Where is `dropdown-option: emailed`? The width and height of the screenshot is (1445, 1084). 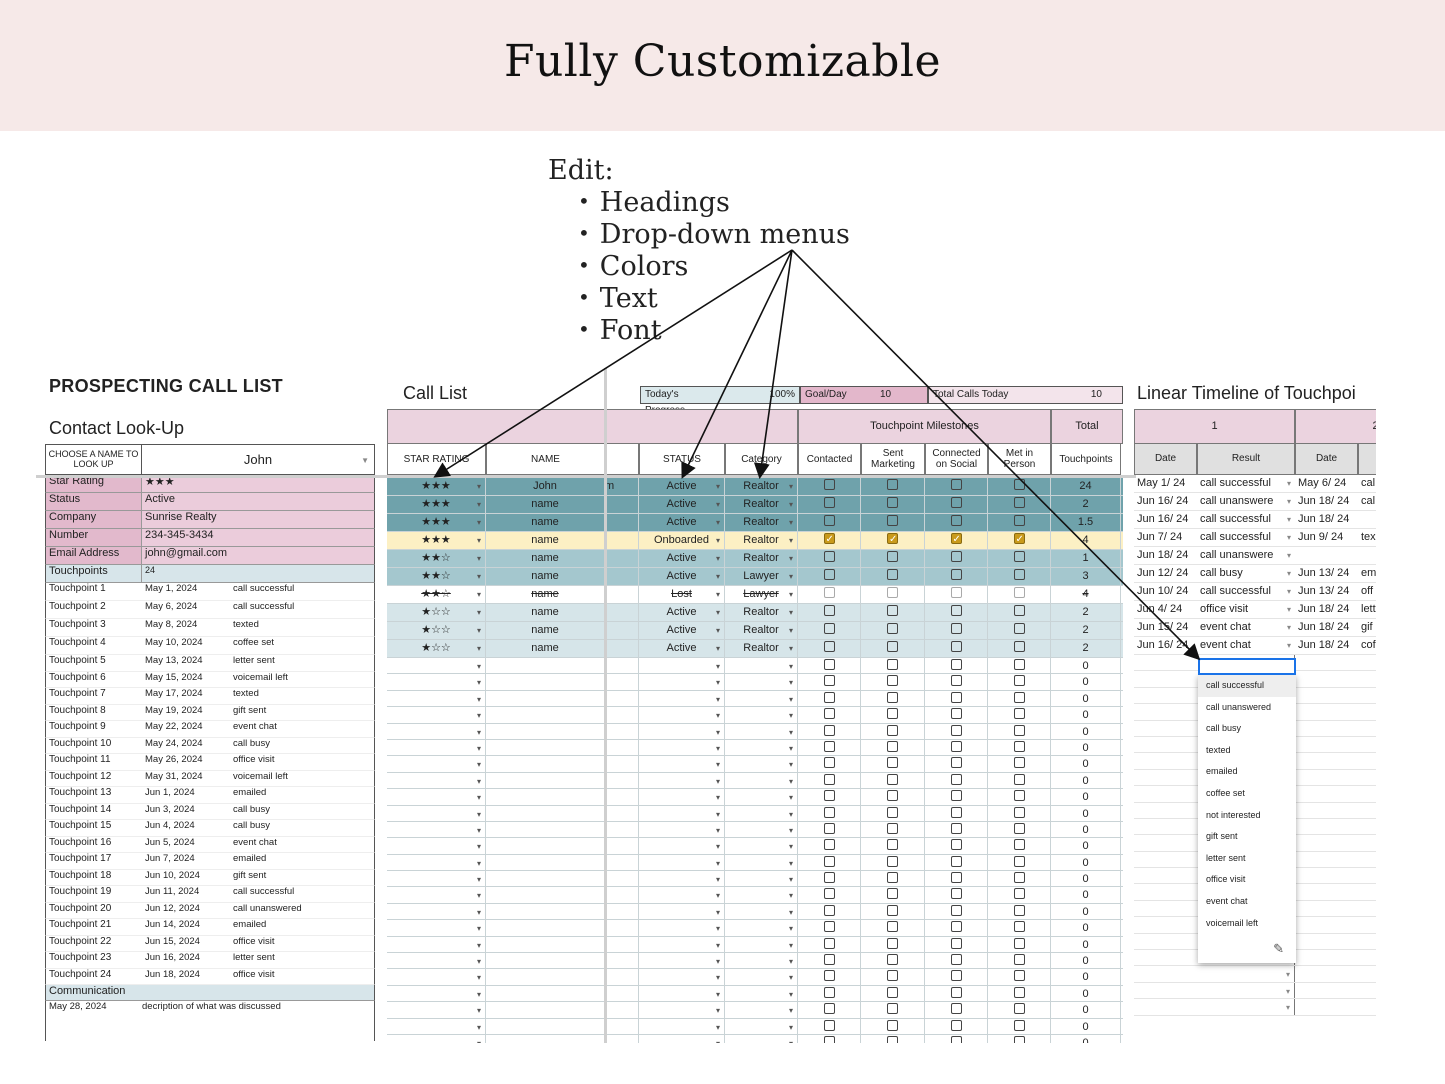 dropdown-option: emailed is located at coordinates (1222, 771).